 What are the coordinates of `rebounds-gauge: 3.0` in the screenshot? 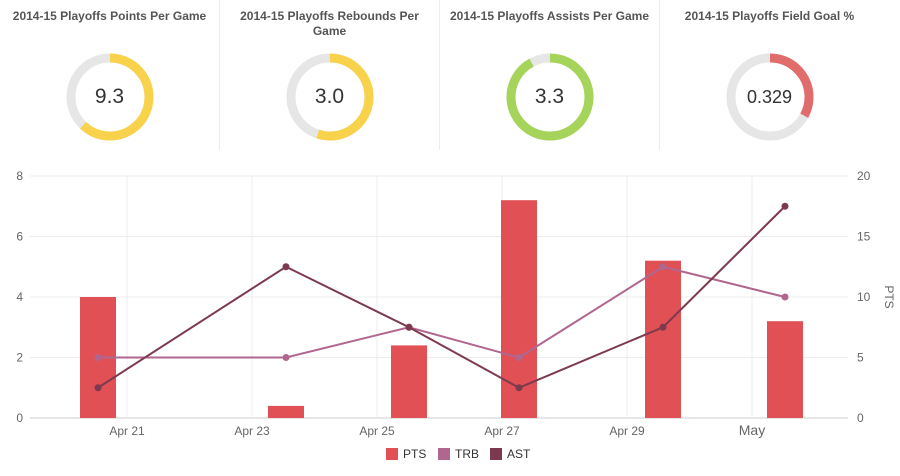 It's located at (330, 97).